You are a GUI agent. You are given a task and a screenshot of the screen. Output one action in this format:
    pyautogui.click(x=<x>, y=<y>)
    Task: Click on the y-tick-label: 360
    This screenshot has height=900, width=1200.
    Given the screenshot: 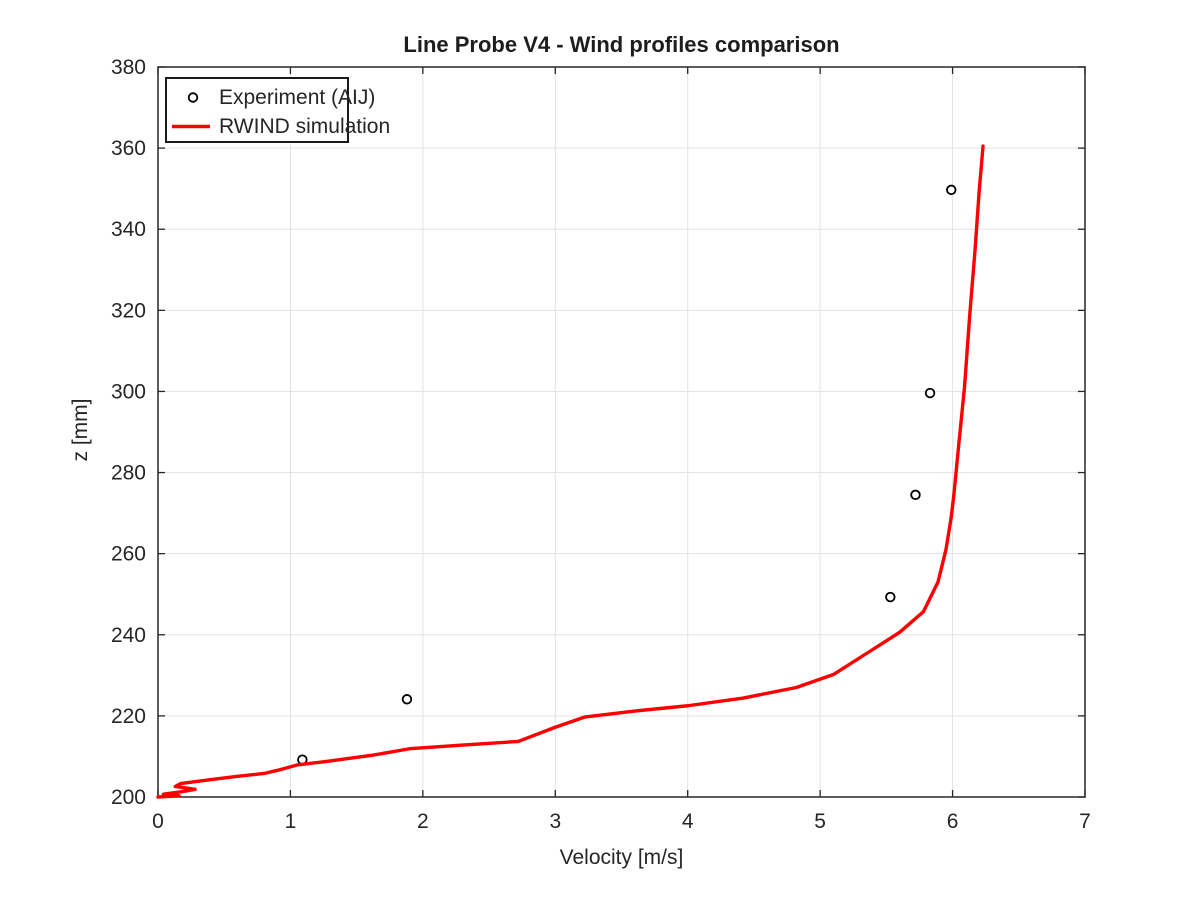 What is the action you would take?
    pyautogui.click(x=128, y=148)
    